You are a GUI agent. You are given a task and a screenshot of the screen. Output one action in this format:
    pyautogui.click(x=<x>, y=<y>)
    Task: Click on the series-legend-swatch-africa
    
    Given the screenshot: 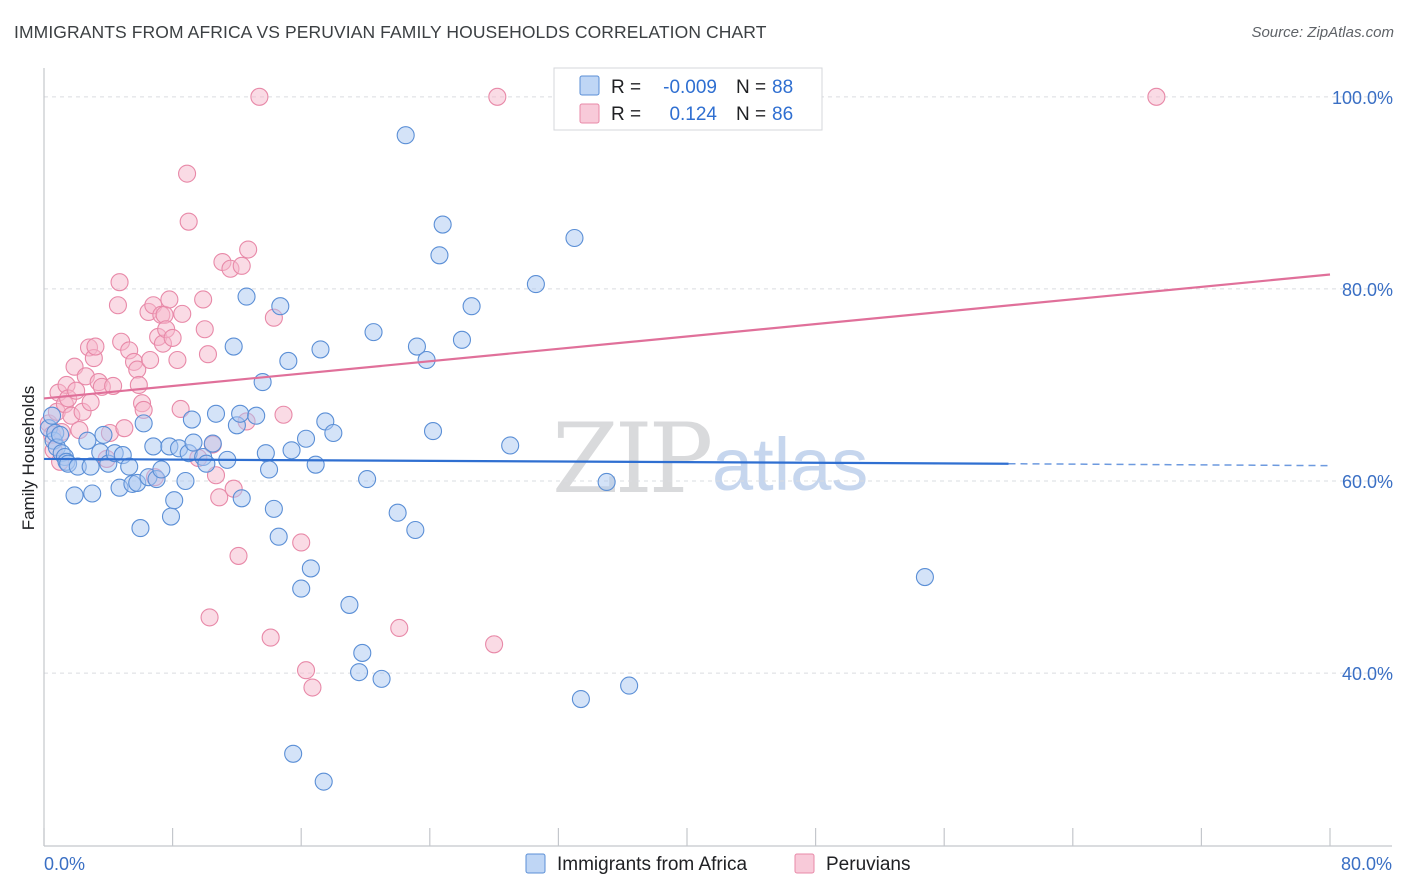 What is the action you would take?
    pyautogui.click(x=535, y=863)
    